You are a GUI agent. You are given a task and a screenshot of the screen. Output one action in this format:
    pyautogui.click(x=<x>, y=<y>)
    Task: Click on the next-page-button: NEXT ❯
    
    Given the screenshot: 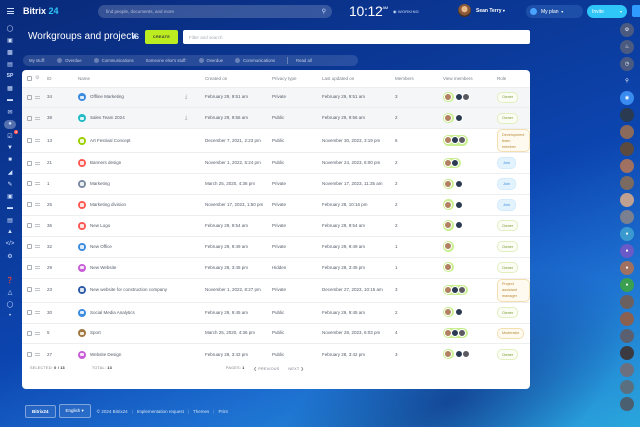 What is the action you would take?
    pyautogui.click(x=296, y=368)
    